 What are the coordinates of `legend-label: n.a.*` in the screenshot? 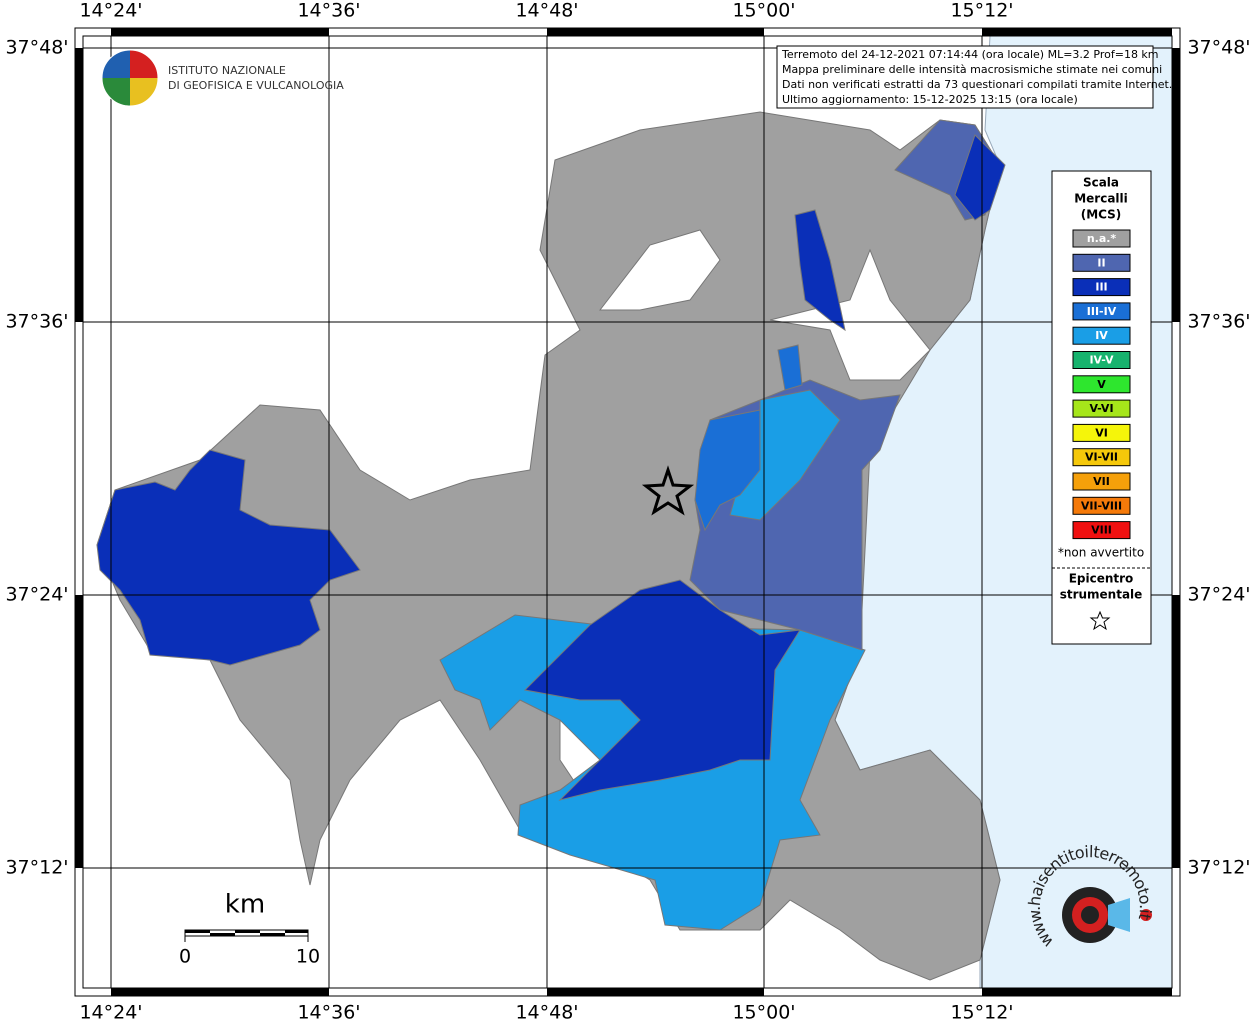 It's located at (1102, 238).